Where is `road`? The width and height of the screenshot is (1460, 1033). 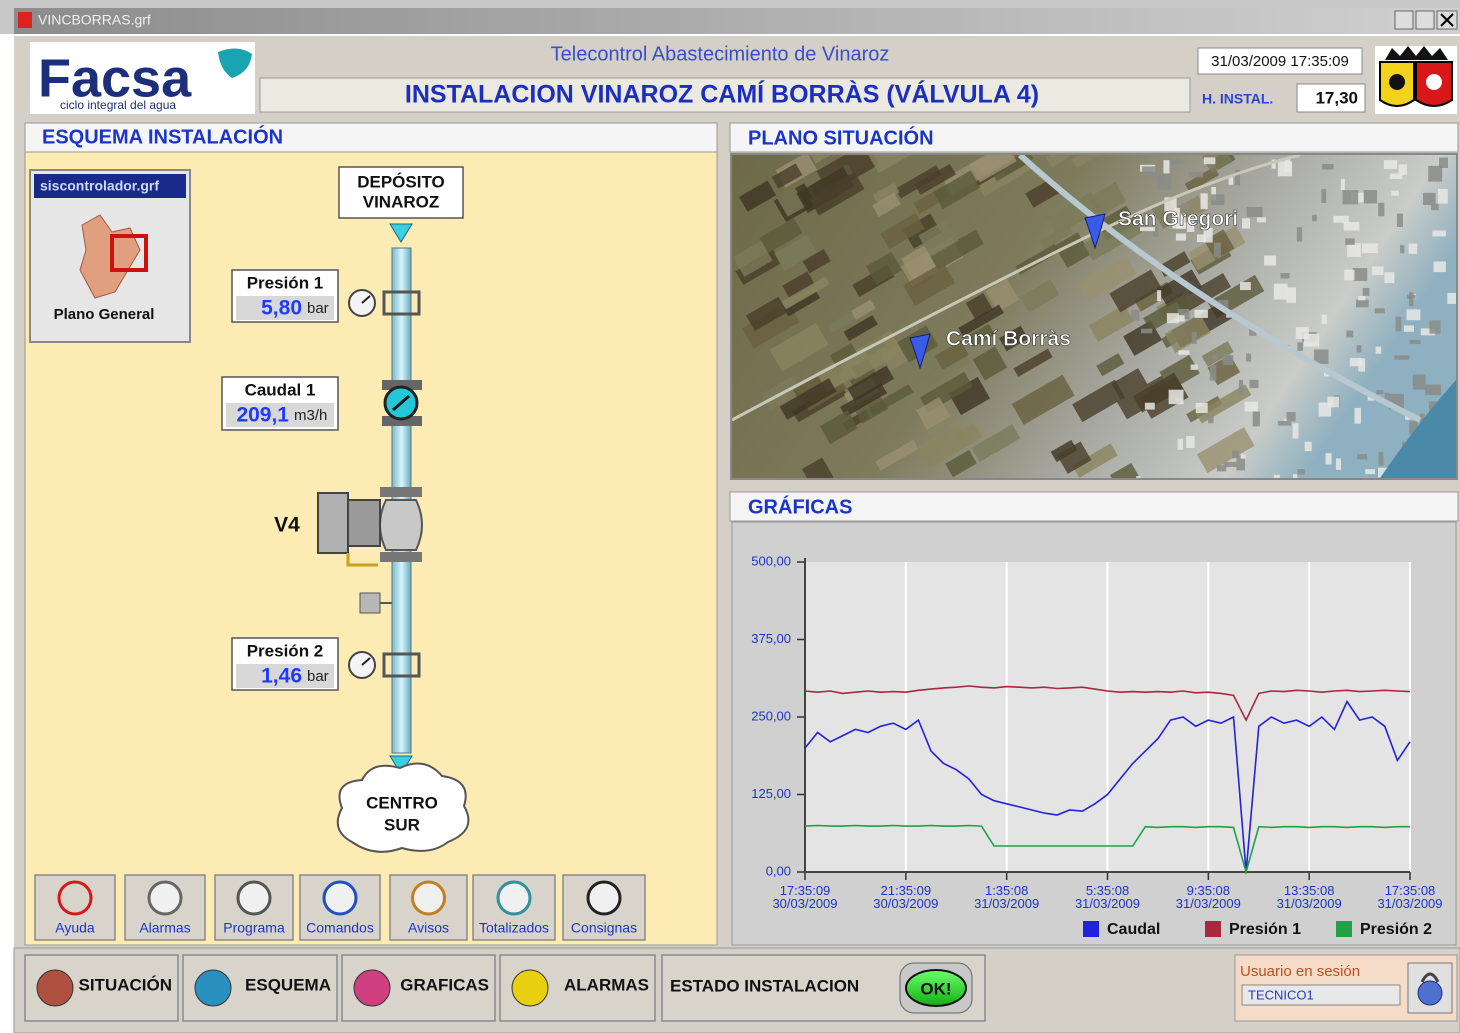 road is located at coordinates (1219, 289).